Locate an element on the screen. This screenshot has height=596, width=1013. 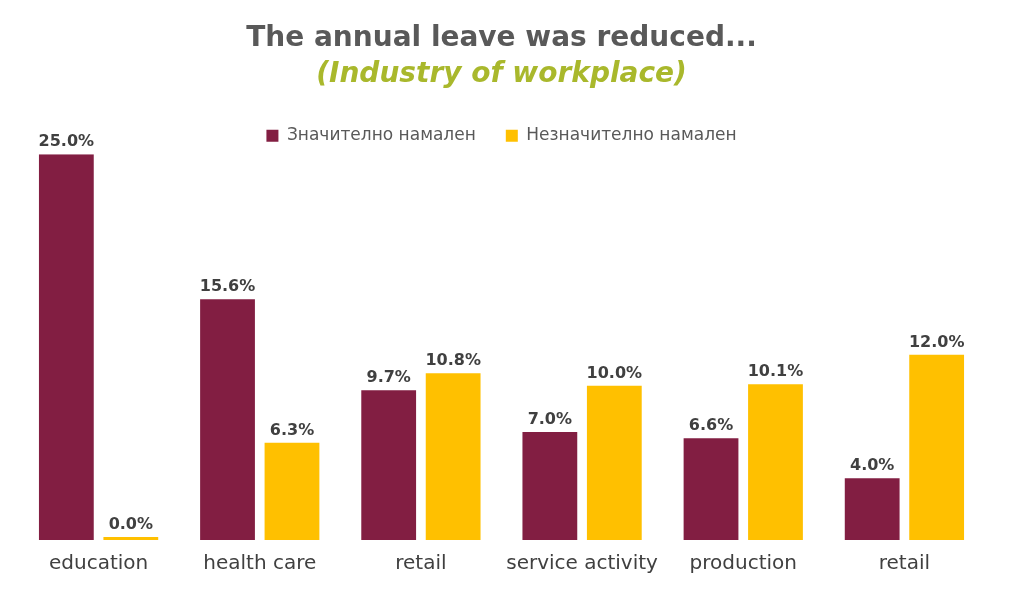
data-label: 10.0% is located at coordinates (614, 372).